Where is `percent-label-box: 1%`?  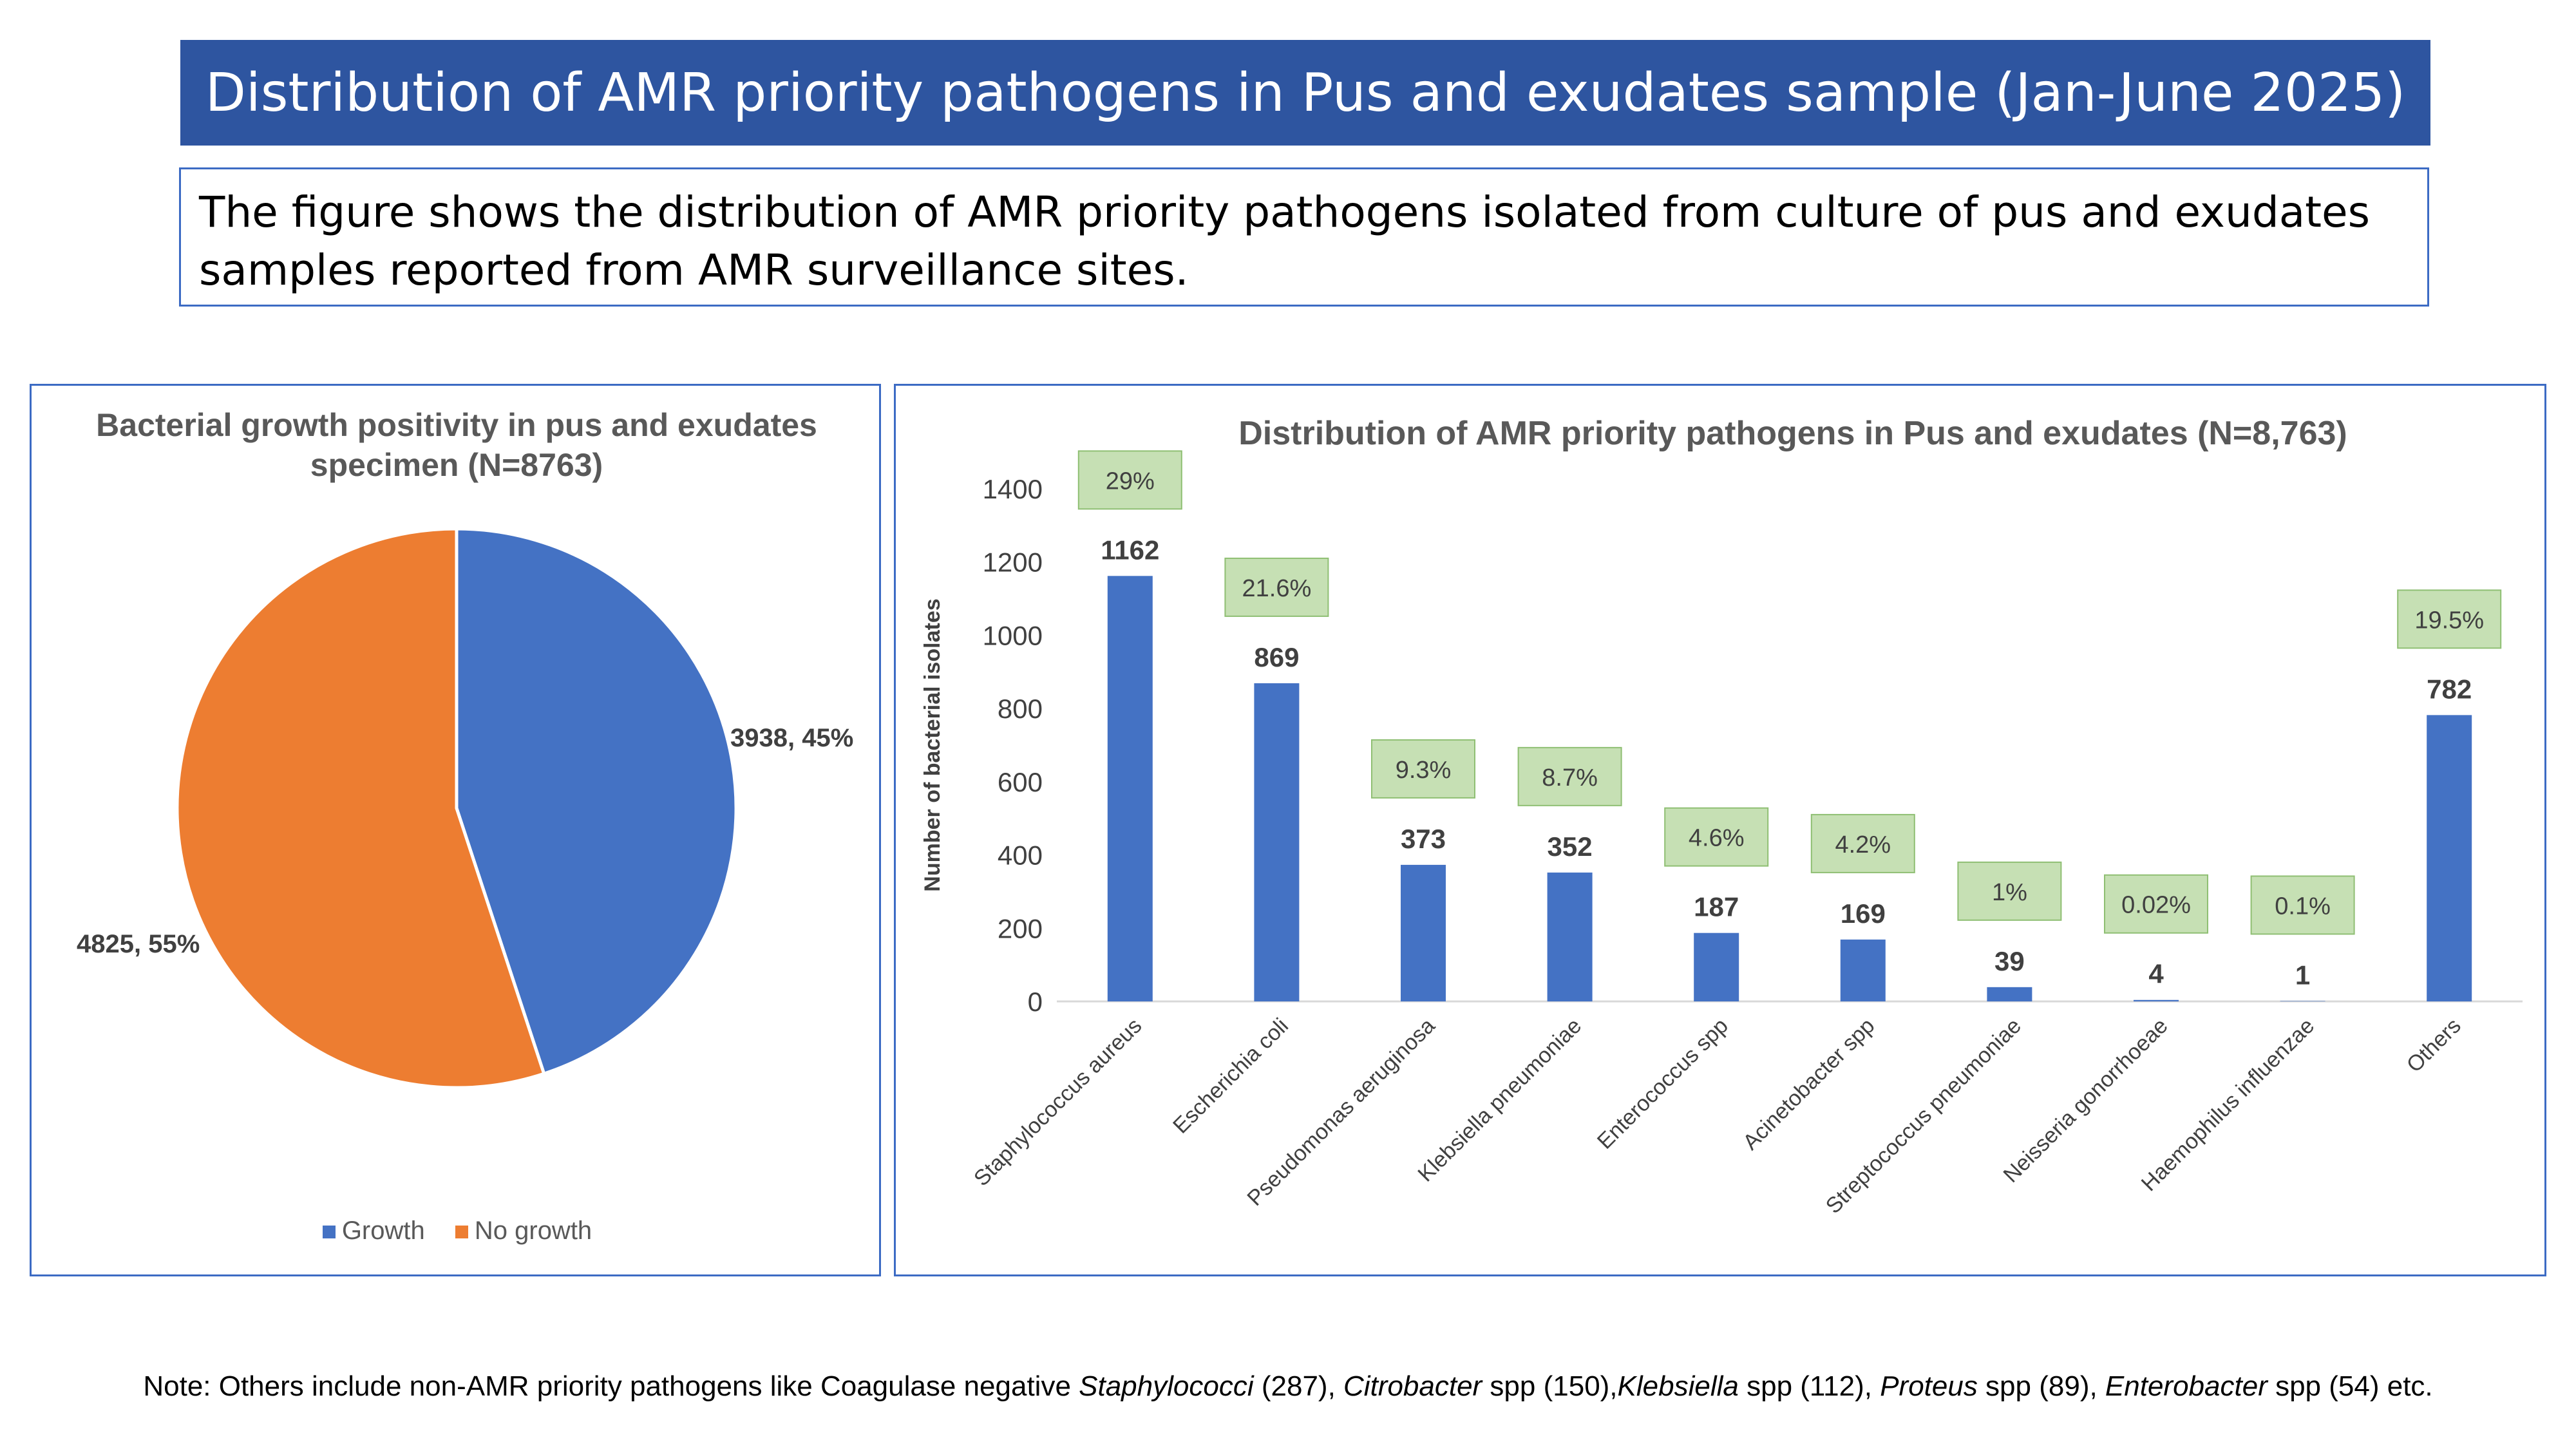 percent-label-box: 1% is located at coordinates (2010, 891).